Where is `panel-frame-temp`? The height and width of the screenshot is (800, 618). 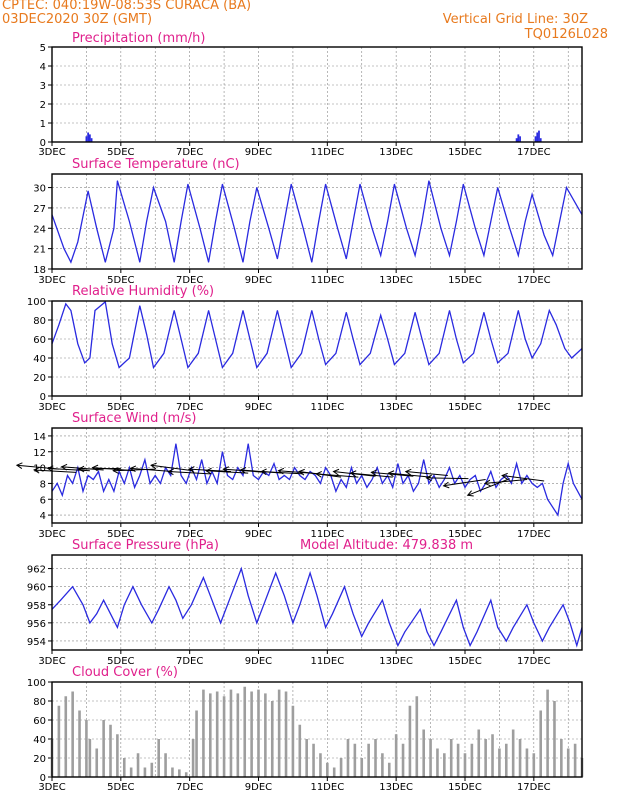
panel-frame-temp is located at coordinates (317, 221).